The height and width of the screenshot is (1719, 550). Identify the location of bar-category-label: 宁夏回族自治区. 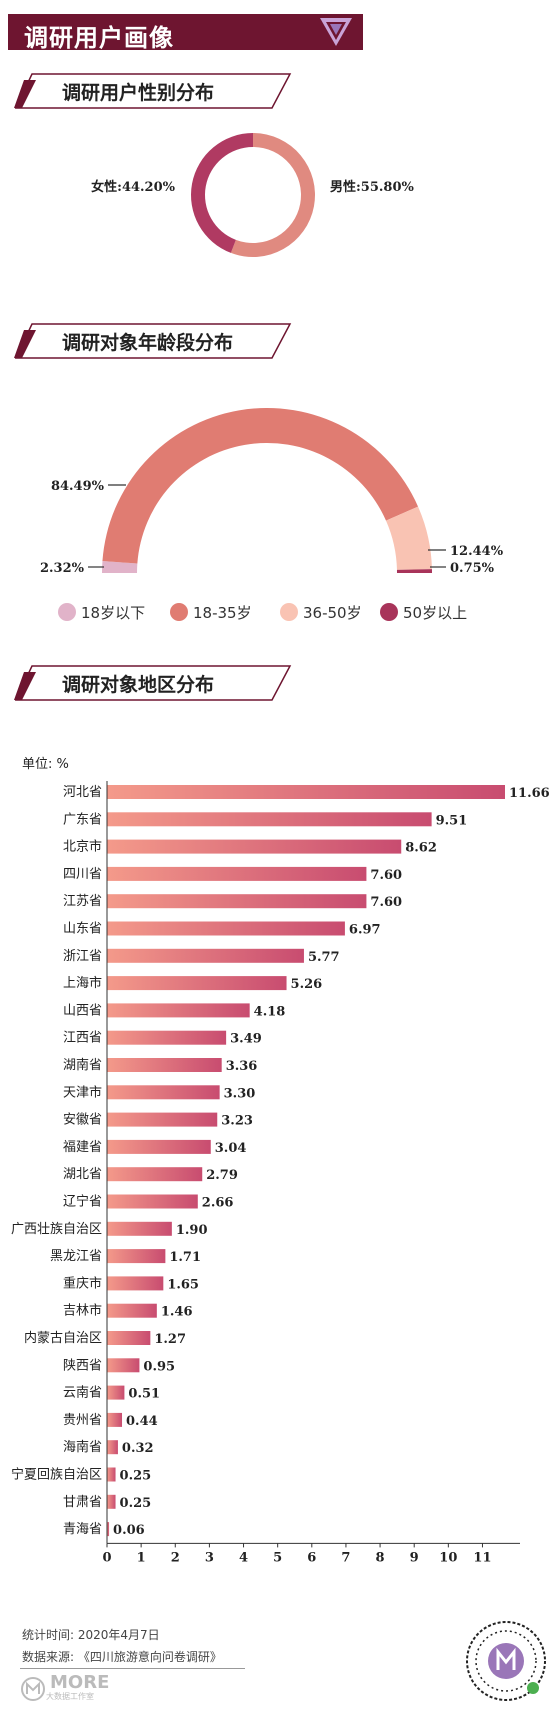
(56, 1475).